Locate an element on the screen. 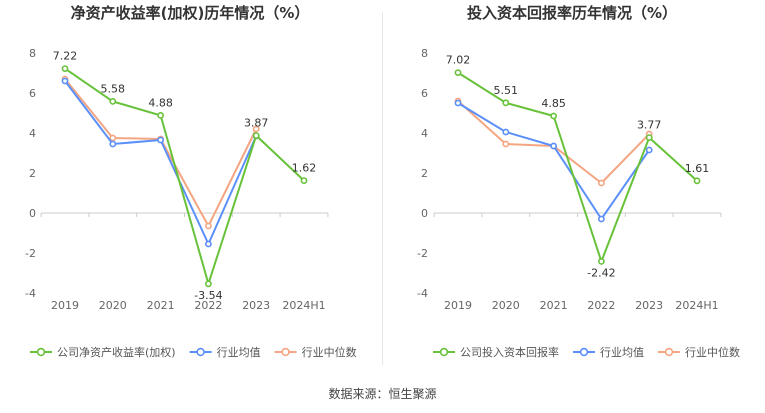 Image resolution: width=765 pixels, height=413 pixels. data-label: 5.58 is located at coordinates (113, 88).